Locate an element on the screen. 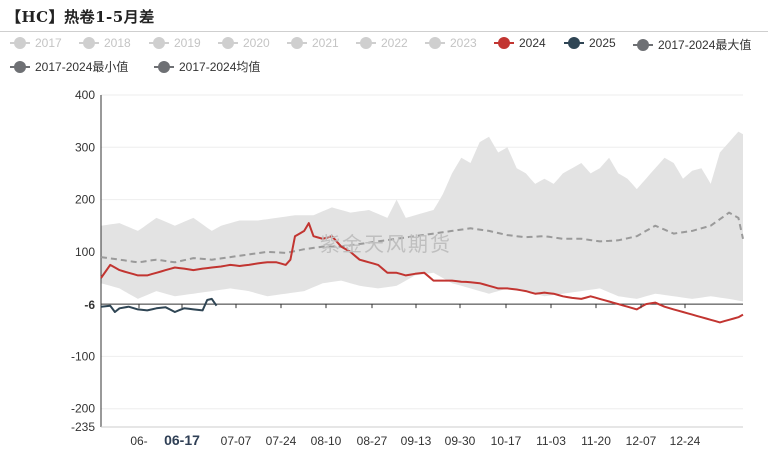  x-tick-label: 08-10 is located at coordinates (326, 441).